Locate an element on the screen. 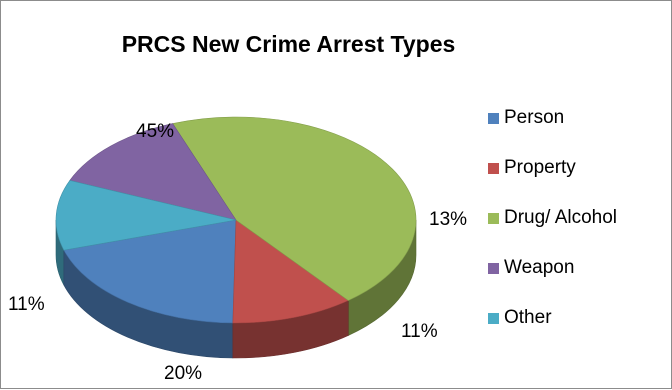 Image resolution: width=672 pixels, height=390 pixels. legend-label-person: Person is located at coordinates (534, 117).